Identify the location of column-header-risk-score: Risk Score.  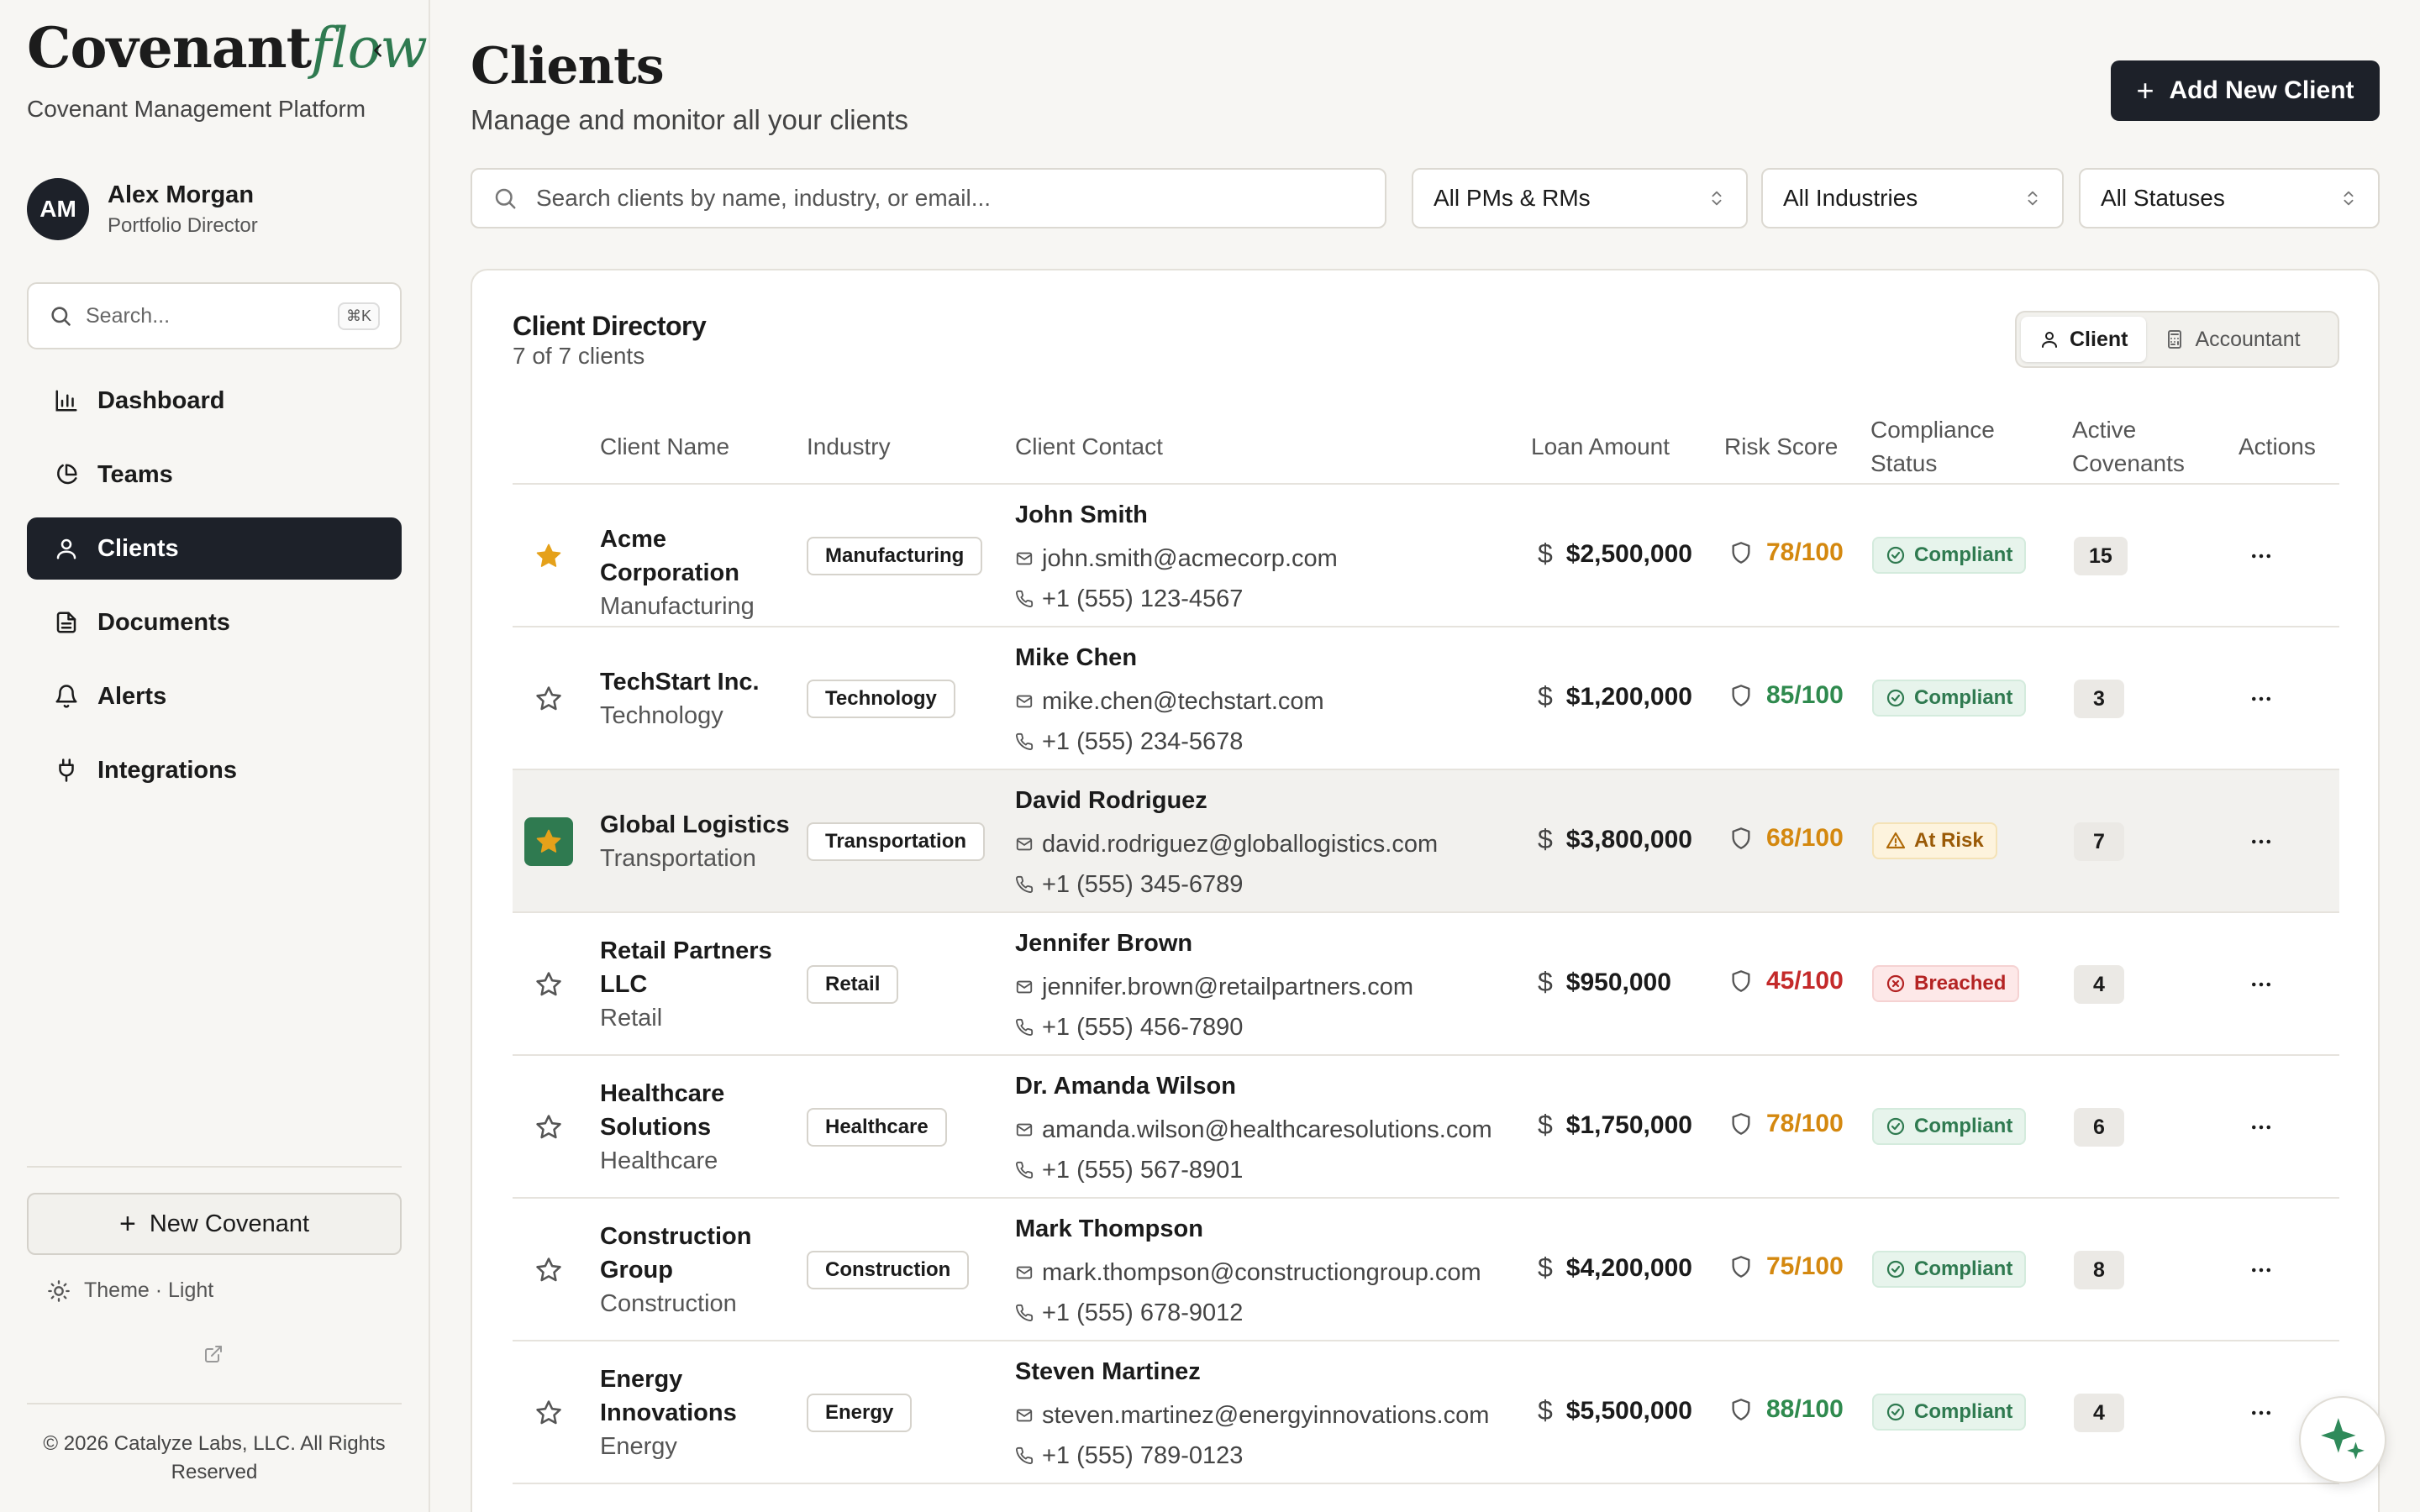
(1782, 446).